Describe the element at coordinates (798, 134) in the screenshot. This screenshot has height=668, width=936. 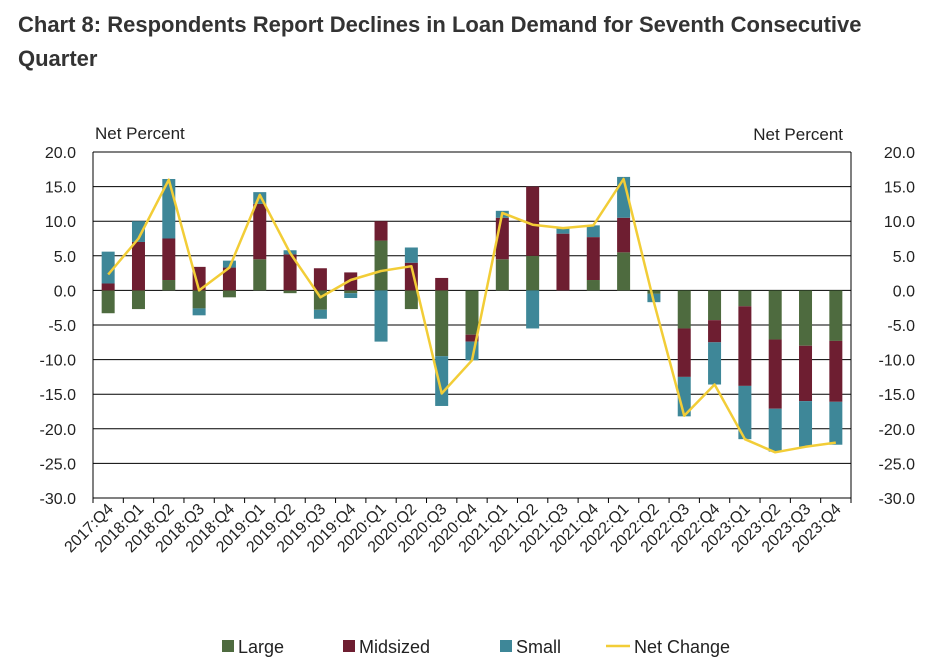
I see `y-axis-title-right: Net Percent` at that location.